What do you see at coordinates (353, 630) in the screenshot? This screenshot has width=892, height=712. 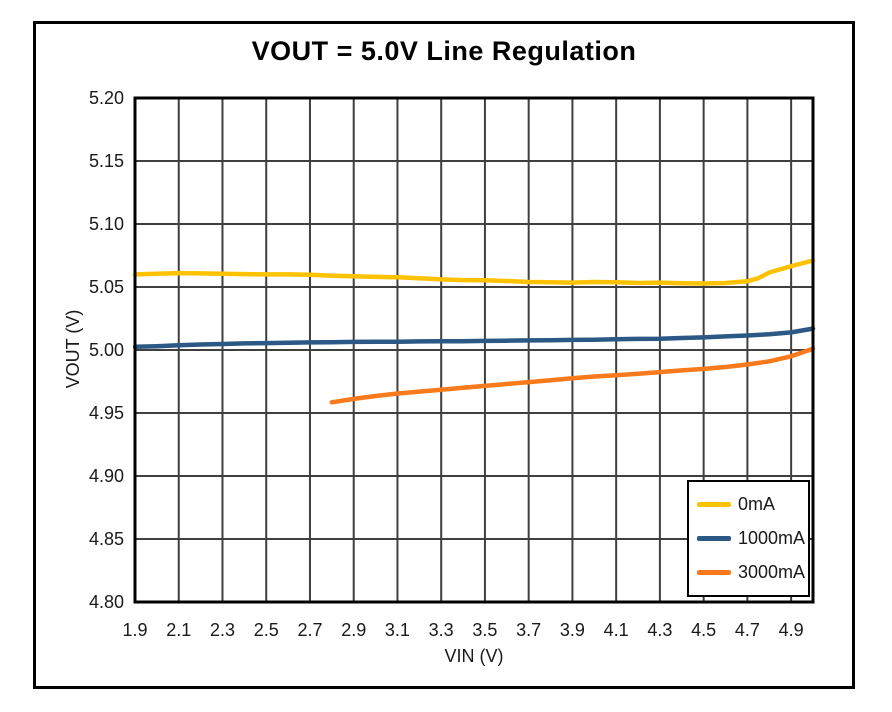 I see `x-tick-label: 2.9` at bounding box center [353, 630].